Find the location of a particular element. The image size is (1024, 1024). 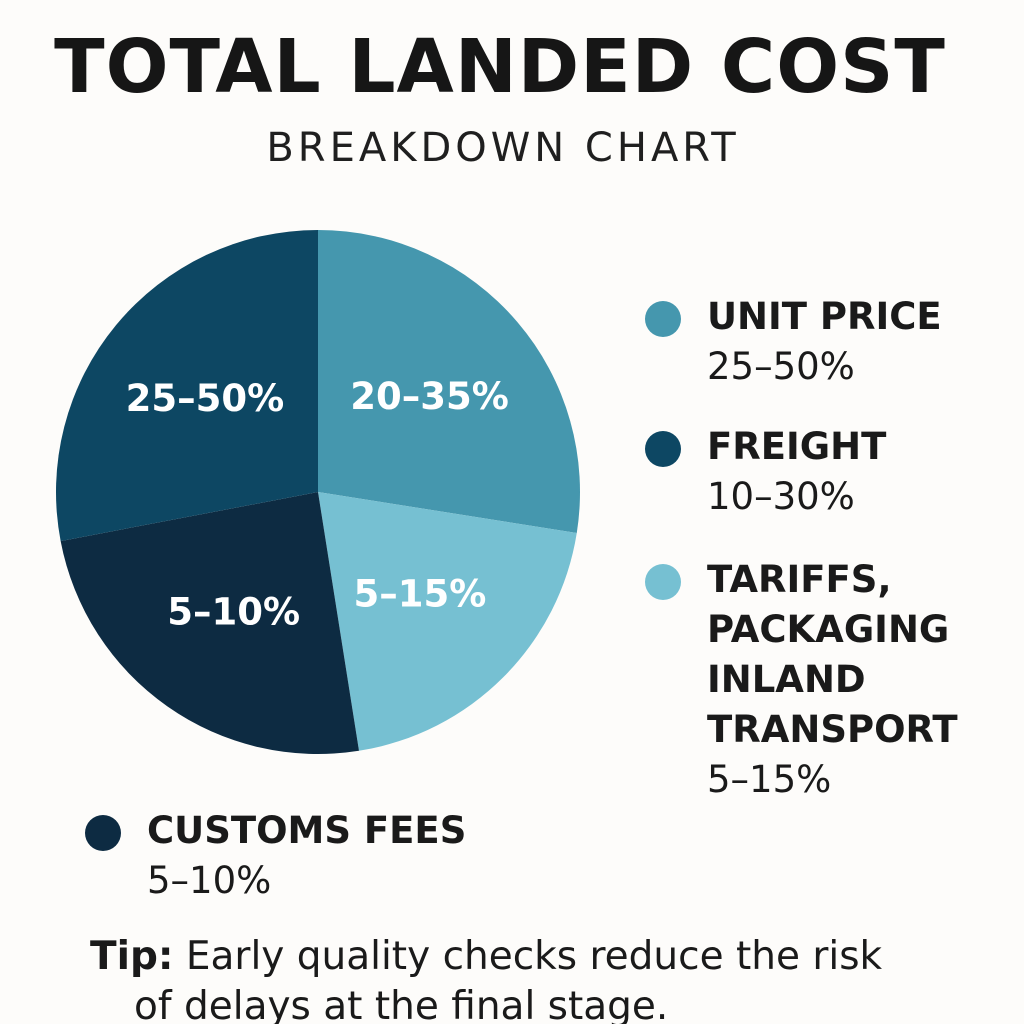

legend-label-customs-fees: CUSTOMS FEES is located at coordinates (307, 830).